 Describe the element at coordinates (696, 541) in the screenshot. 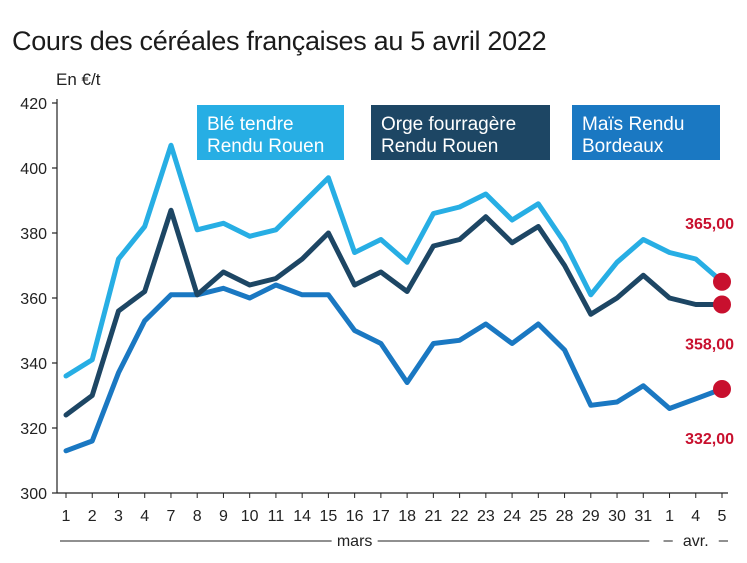

I see `month-label: avr.` at that location.